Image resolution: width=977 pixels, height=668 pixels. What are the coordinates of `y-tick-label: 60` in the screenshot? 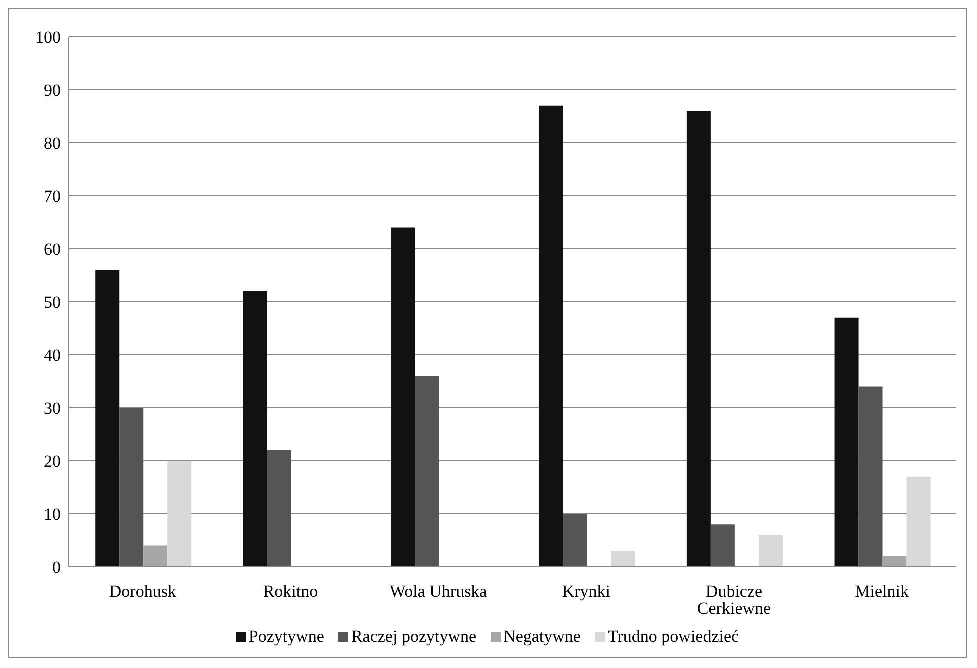 It's located at (52, 250).